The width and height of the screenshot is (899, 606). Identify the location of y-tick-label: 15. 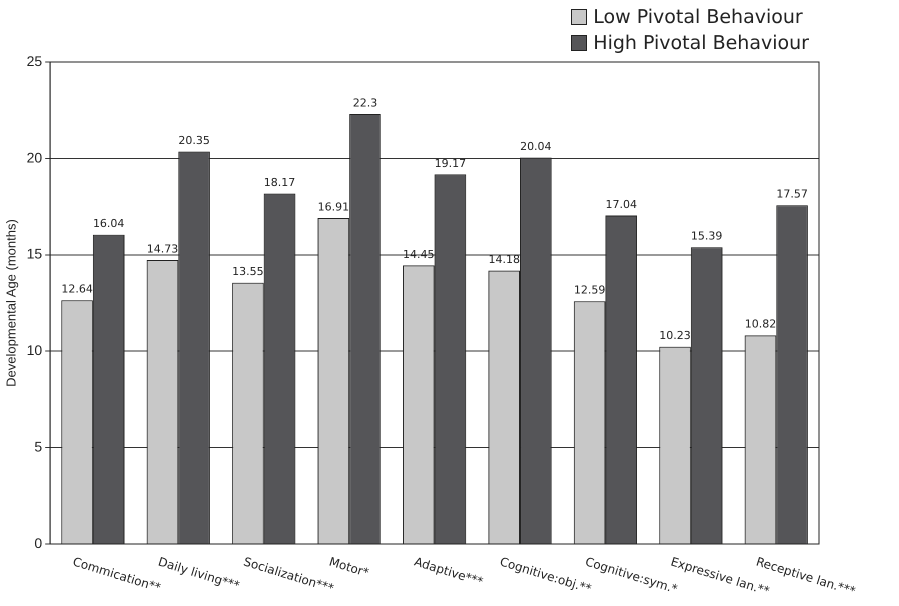
(34, 254).